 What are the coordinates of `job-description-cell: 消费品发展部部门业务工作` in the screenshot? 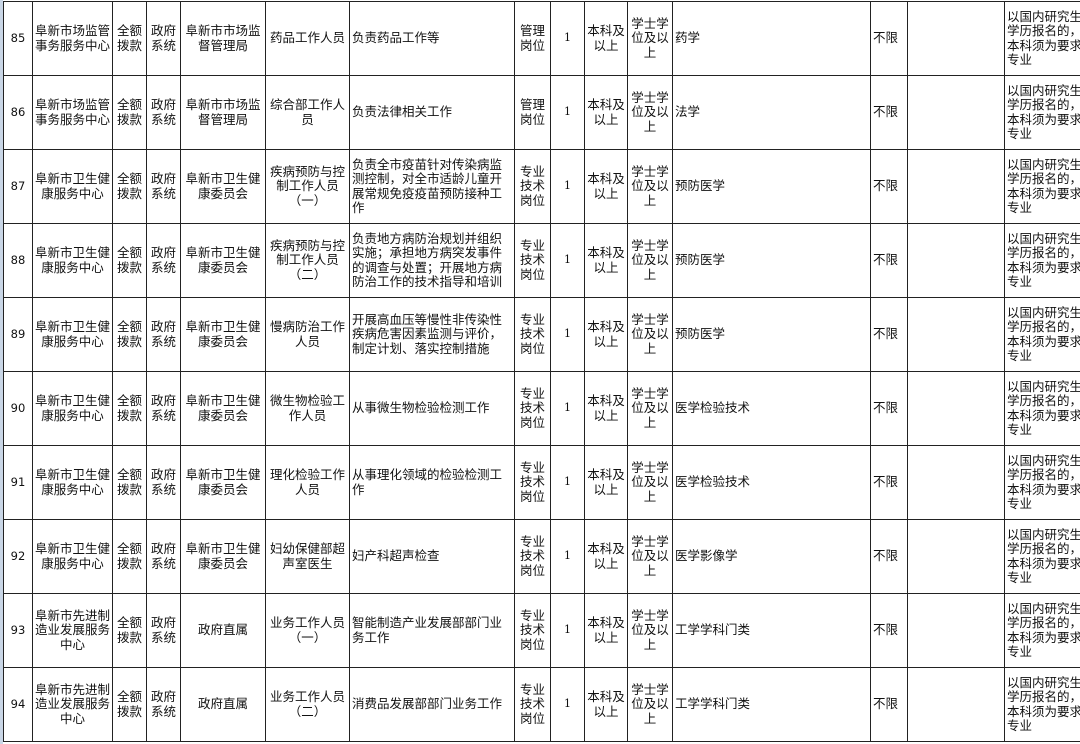 It's located at (432, 704).